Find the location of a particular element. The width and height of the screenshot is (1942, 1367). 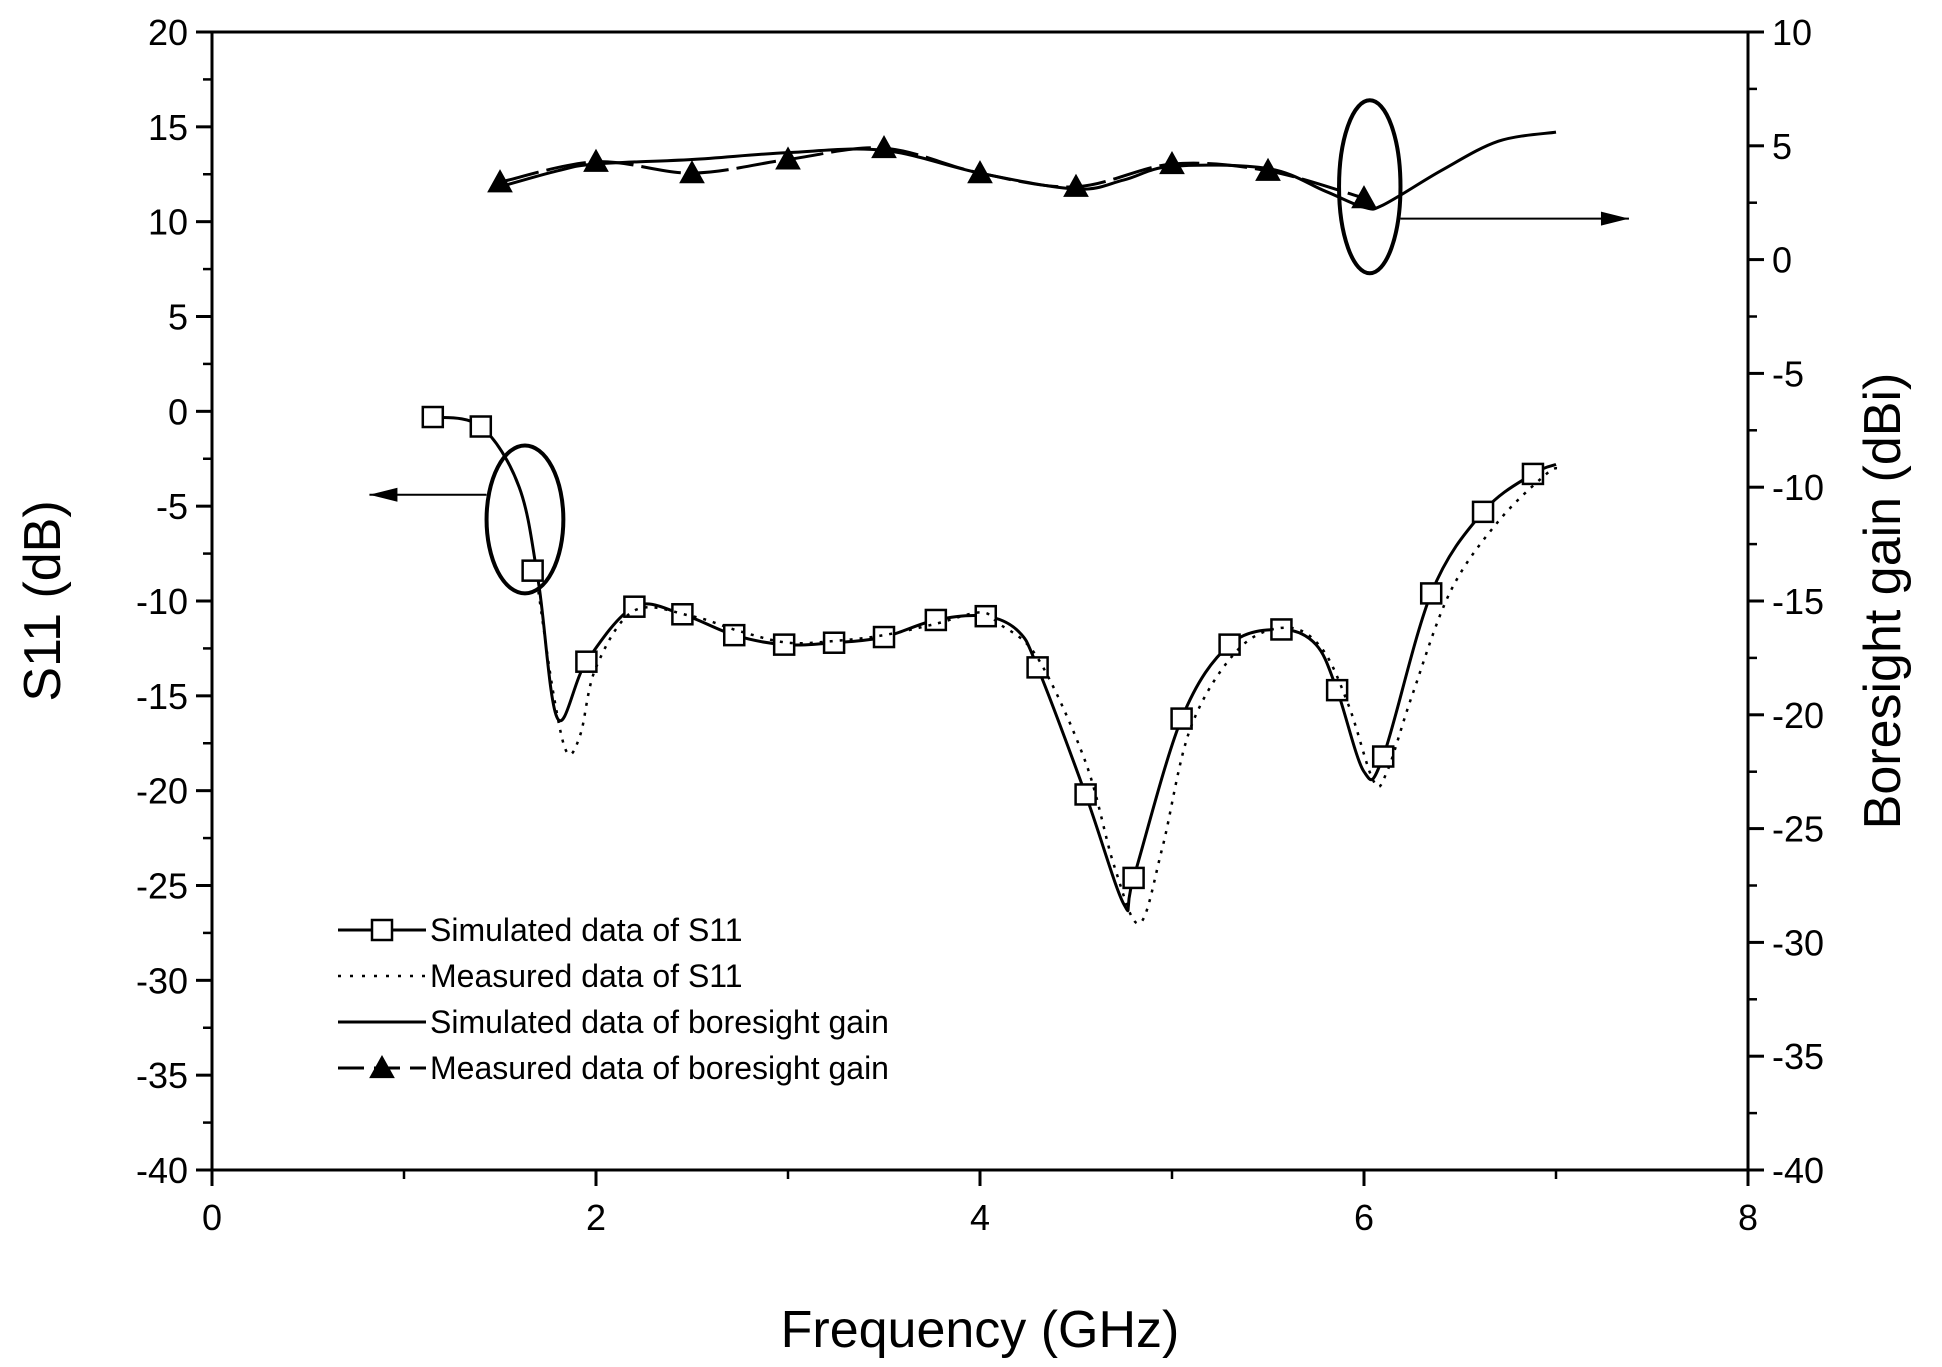

legend-label: Measured data of boresight gain is located at coordinates (659, 1068).